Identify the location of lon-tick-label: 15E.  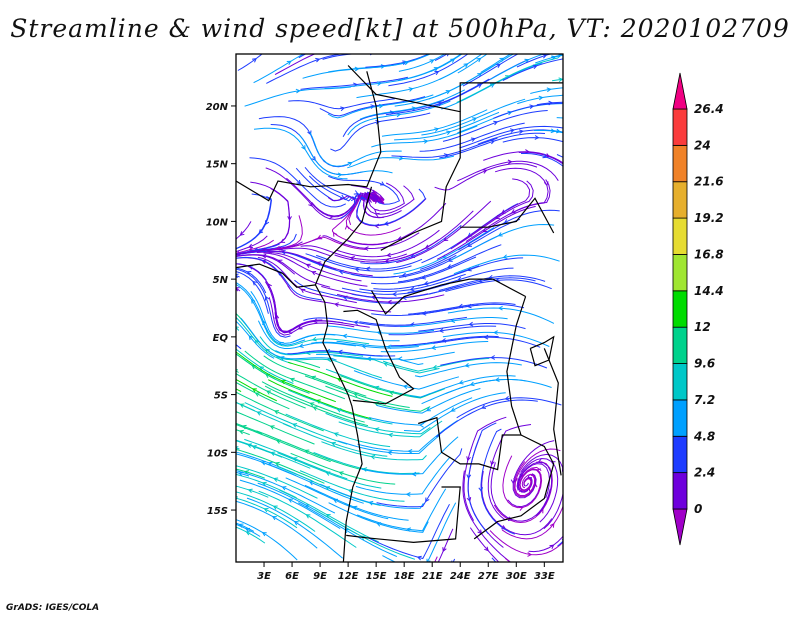
(376, 576).